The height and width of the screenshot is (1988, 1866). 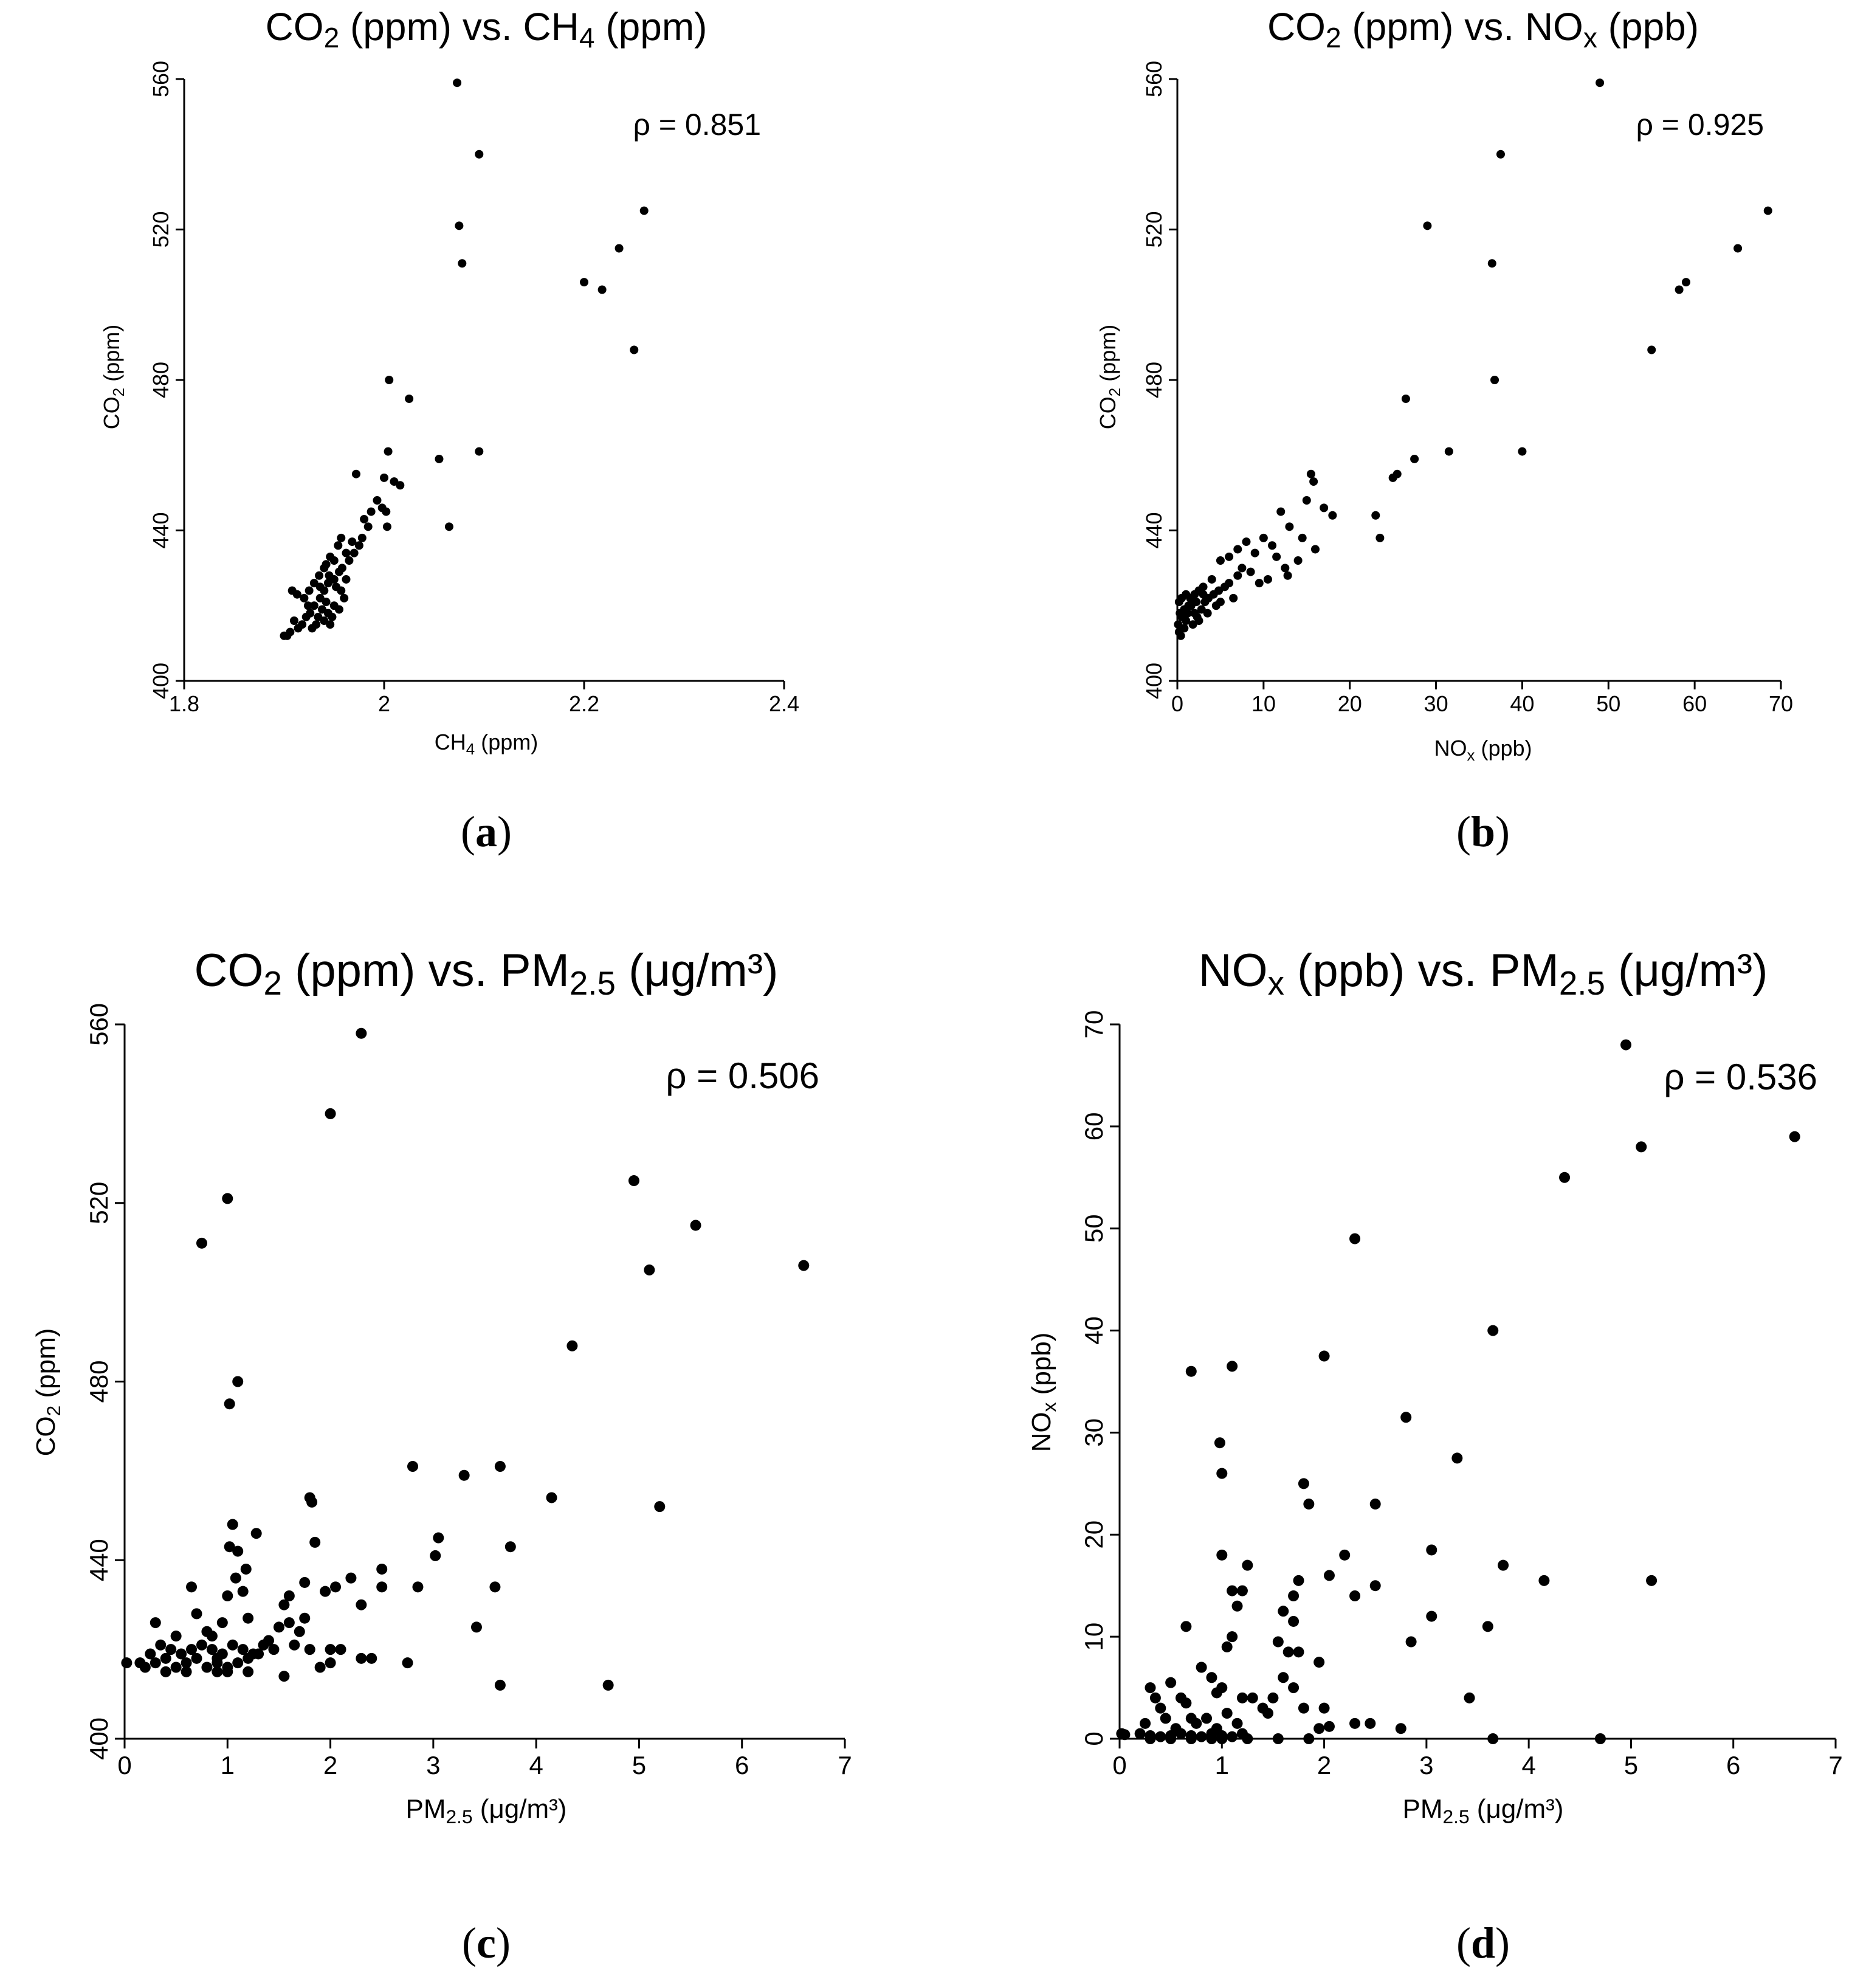 What do you see at coordinates (1483, 973) in the screenshot?
I see `panel-d-title: NOx (ppb) vs. PM2.5 (μg/m³)` at bounding box center [1483, 973].